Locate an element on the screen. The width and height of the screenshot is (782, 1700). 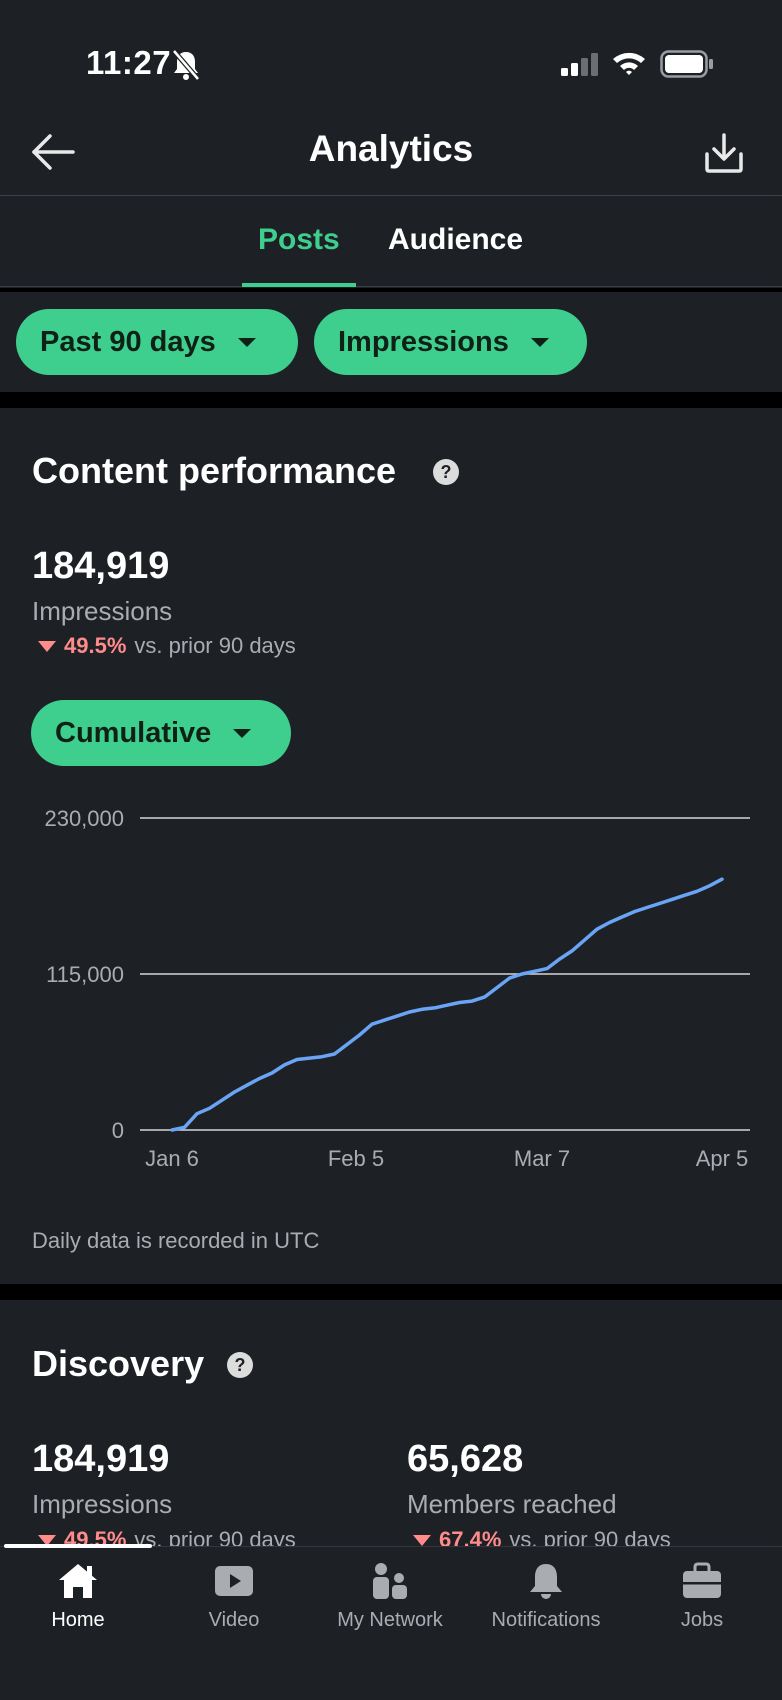
impressions-series-line is located at coordinates (447, 1004).